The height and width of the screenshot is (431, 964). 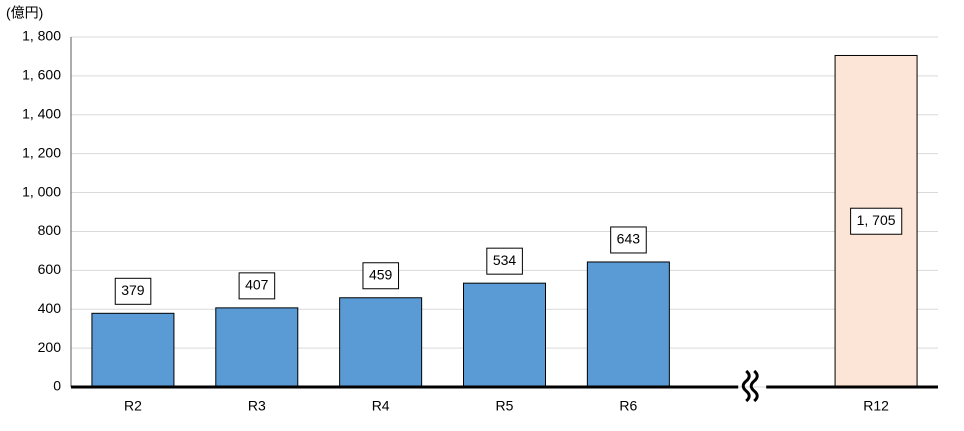 I want to click on data-label: 407, so click(x=257, y=285).